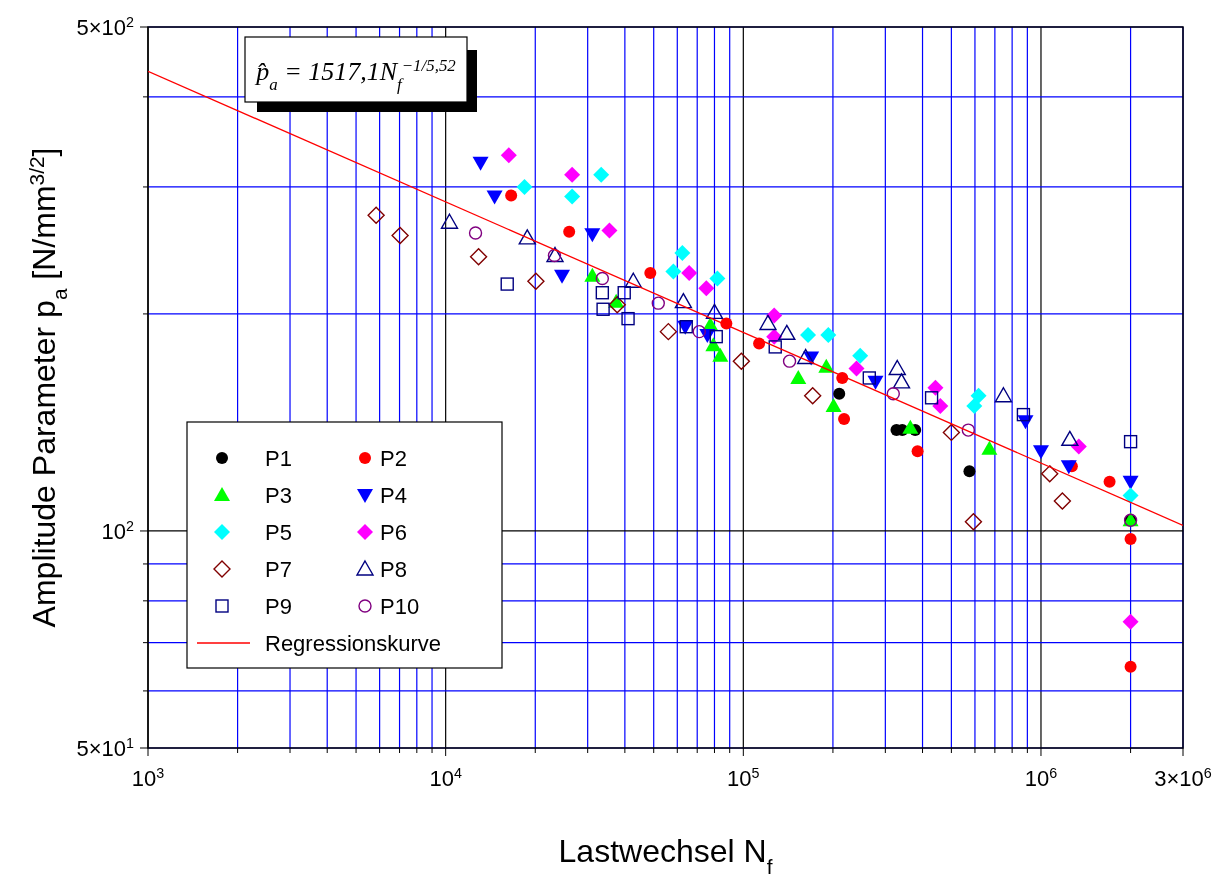 This screenshot has width=1229, height=879. I want to click on legend-label: P2, so click(393, 458).